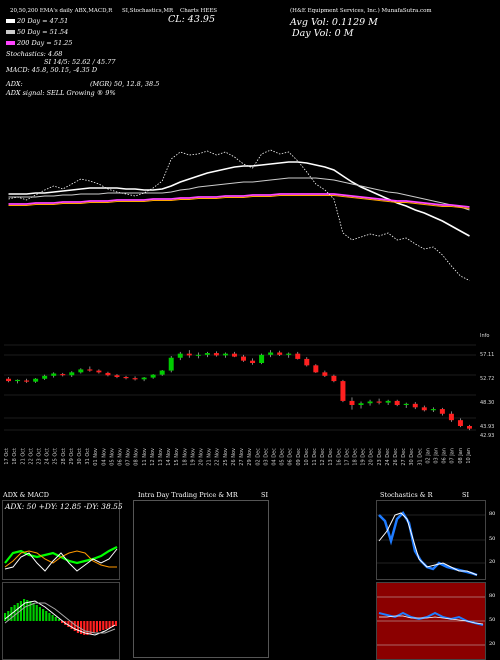 The width and height of the screenshot is (500, 660). What do you see at coordinates (191, 19) in the screenshot?
I see `close-price: CL: 43.95` at bounding box center [191, 19].